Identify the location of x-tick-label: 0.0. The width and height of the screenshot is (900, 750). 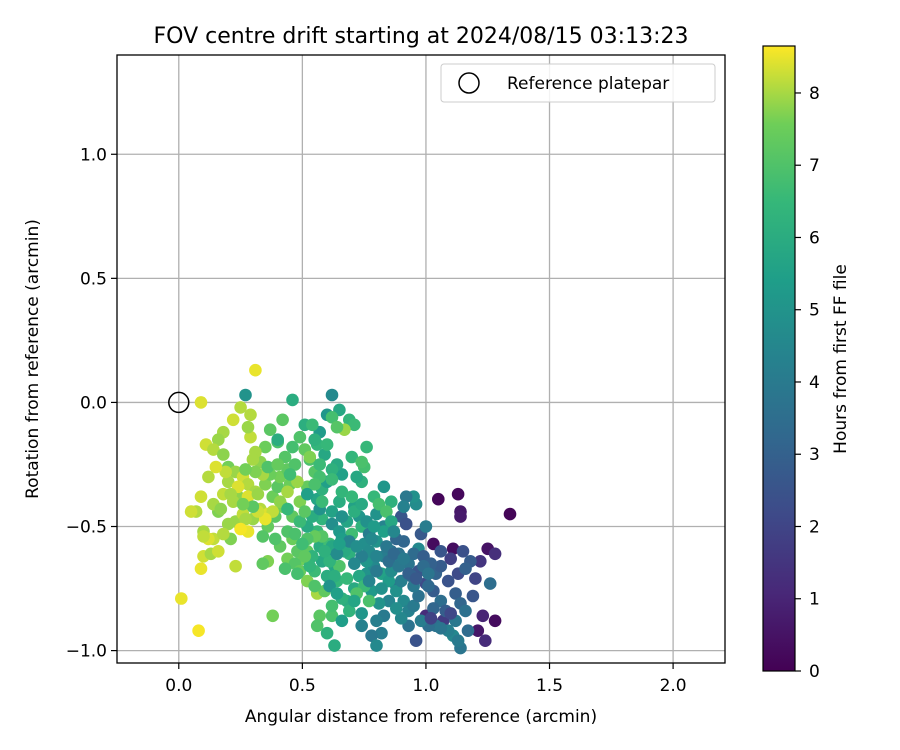
(178, 686).